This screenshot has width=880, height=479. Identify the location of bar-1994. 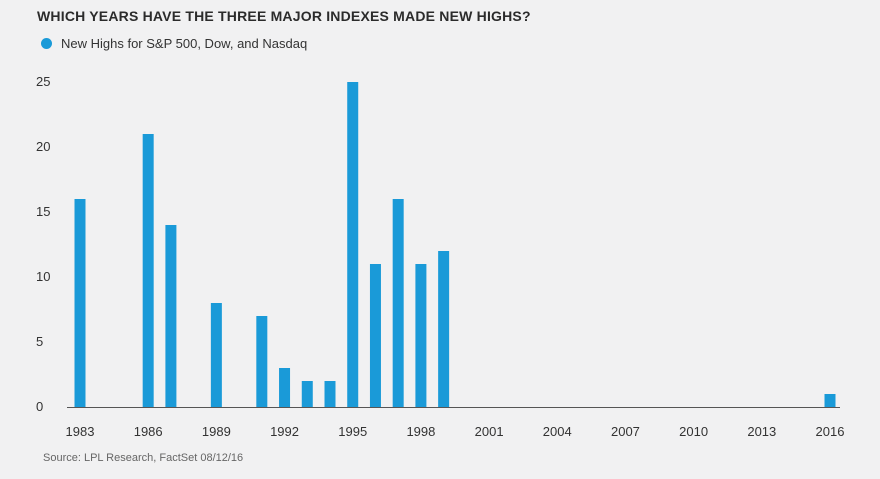
(330, 394).